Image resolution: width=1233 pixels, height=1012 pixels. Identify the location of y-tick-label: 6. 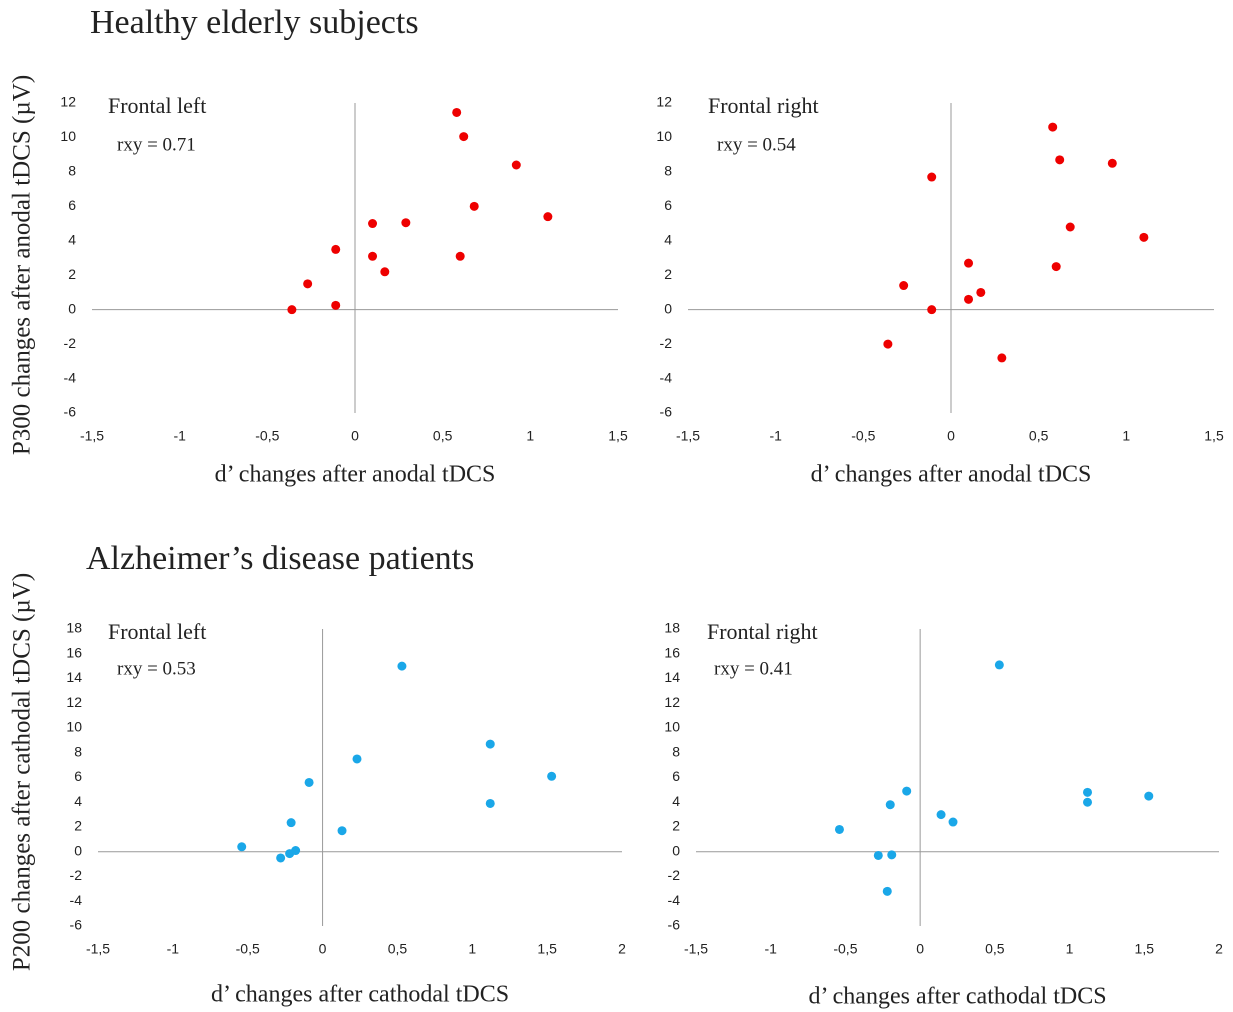
(72, 205).